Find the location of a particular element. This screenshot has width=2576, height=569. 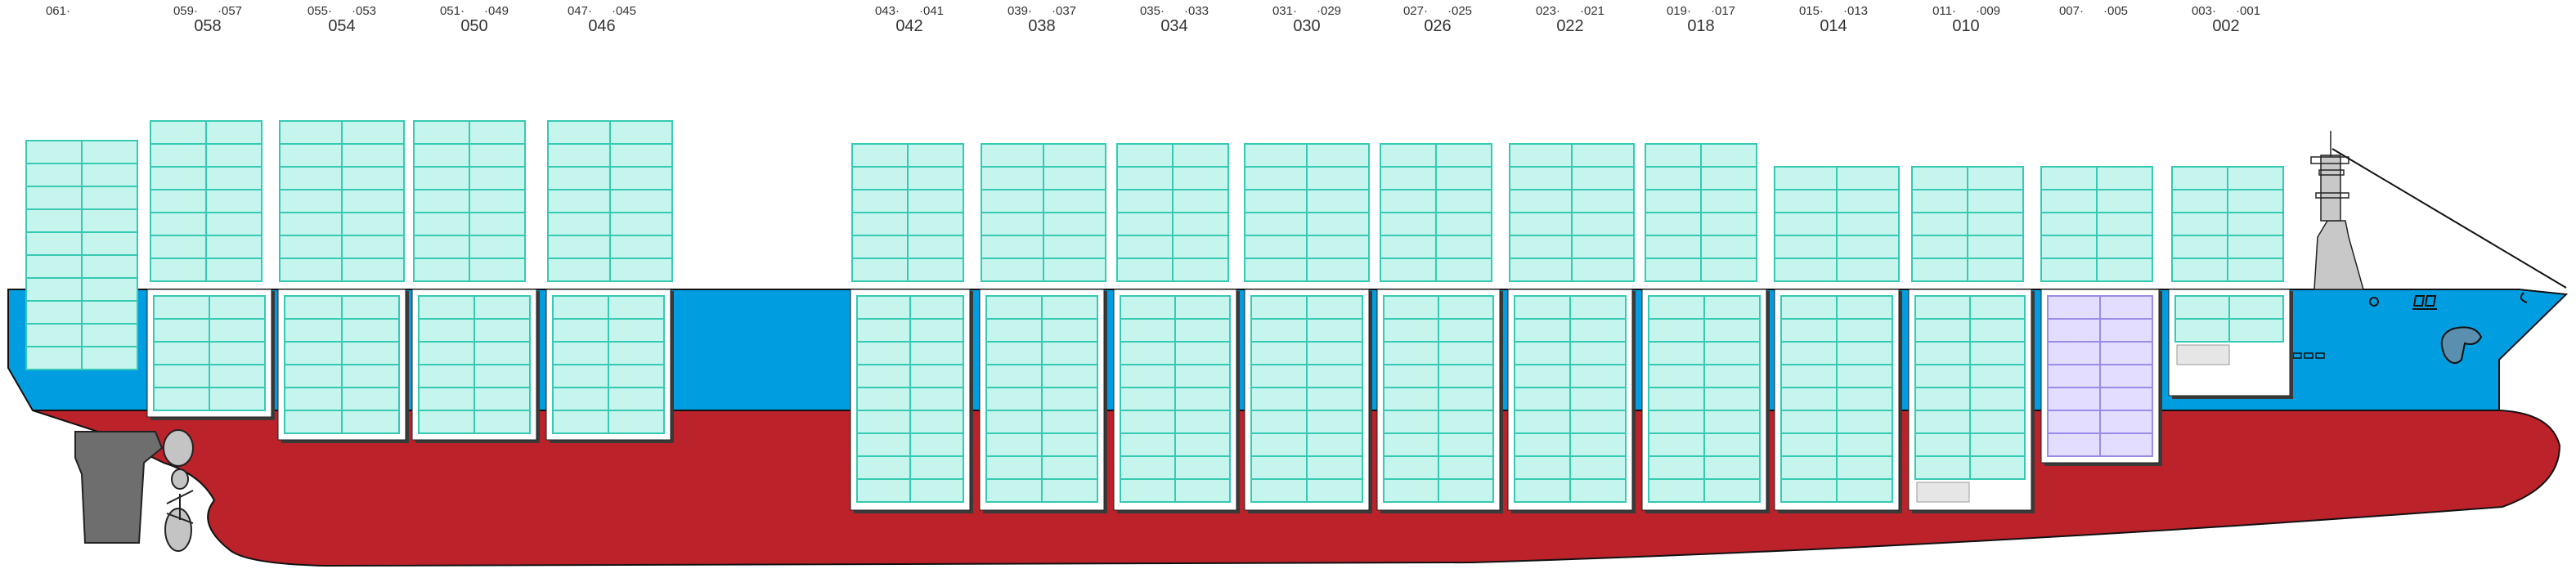

propeller-icon is located at coordinates (178, 490).